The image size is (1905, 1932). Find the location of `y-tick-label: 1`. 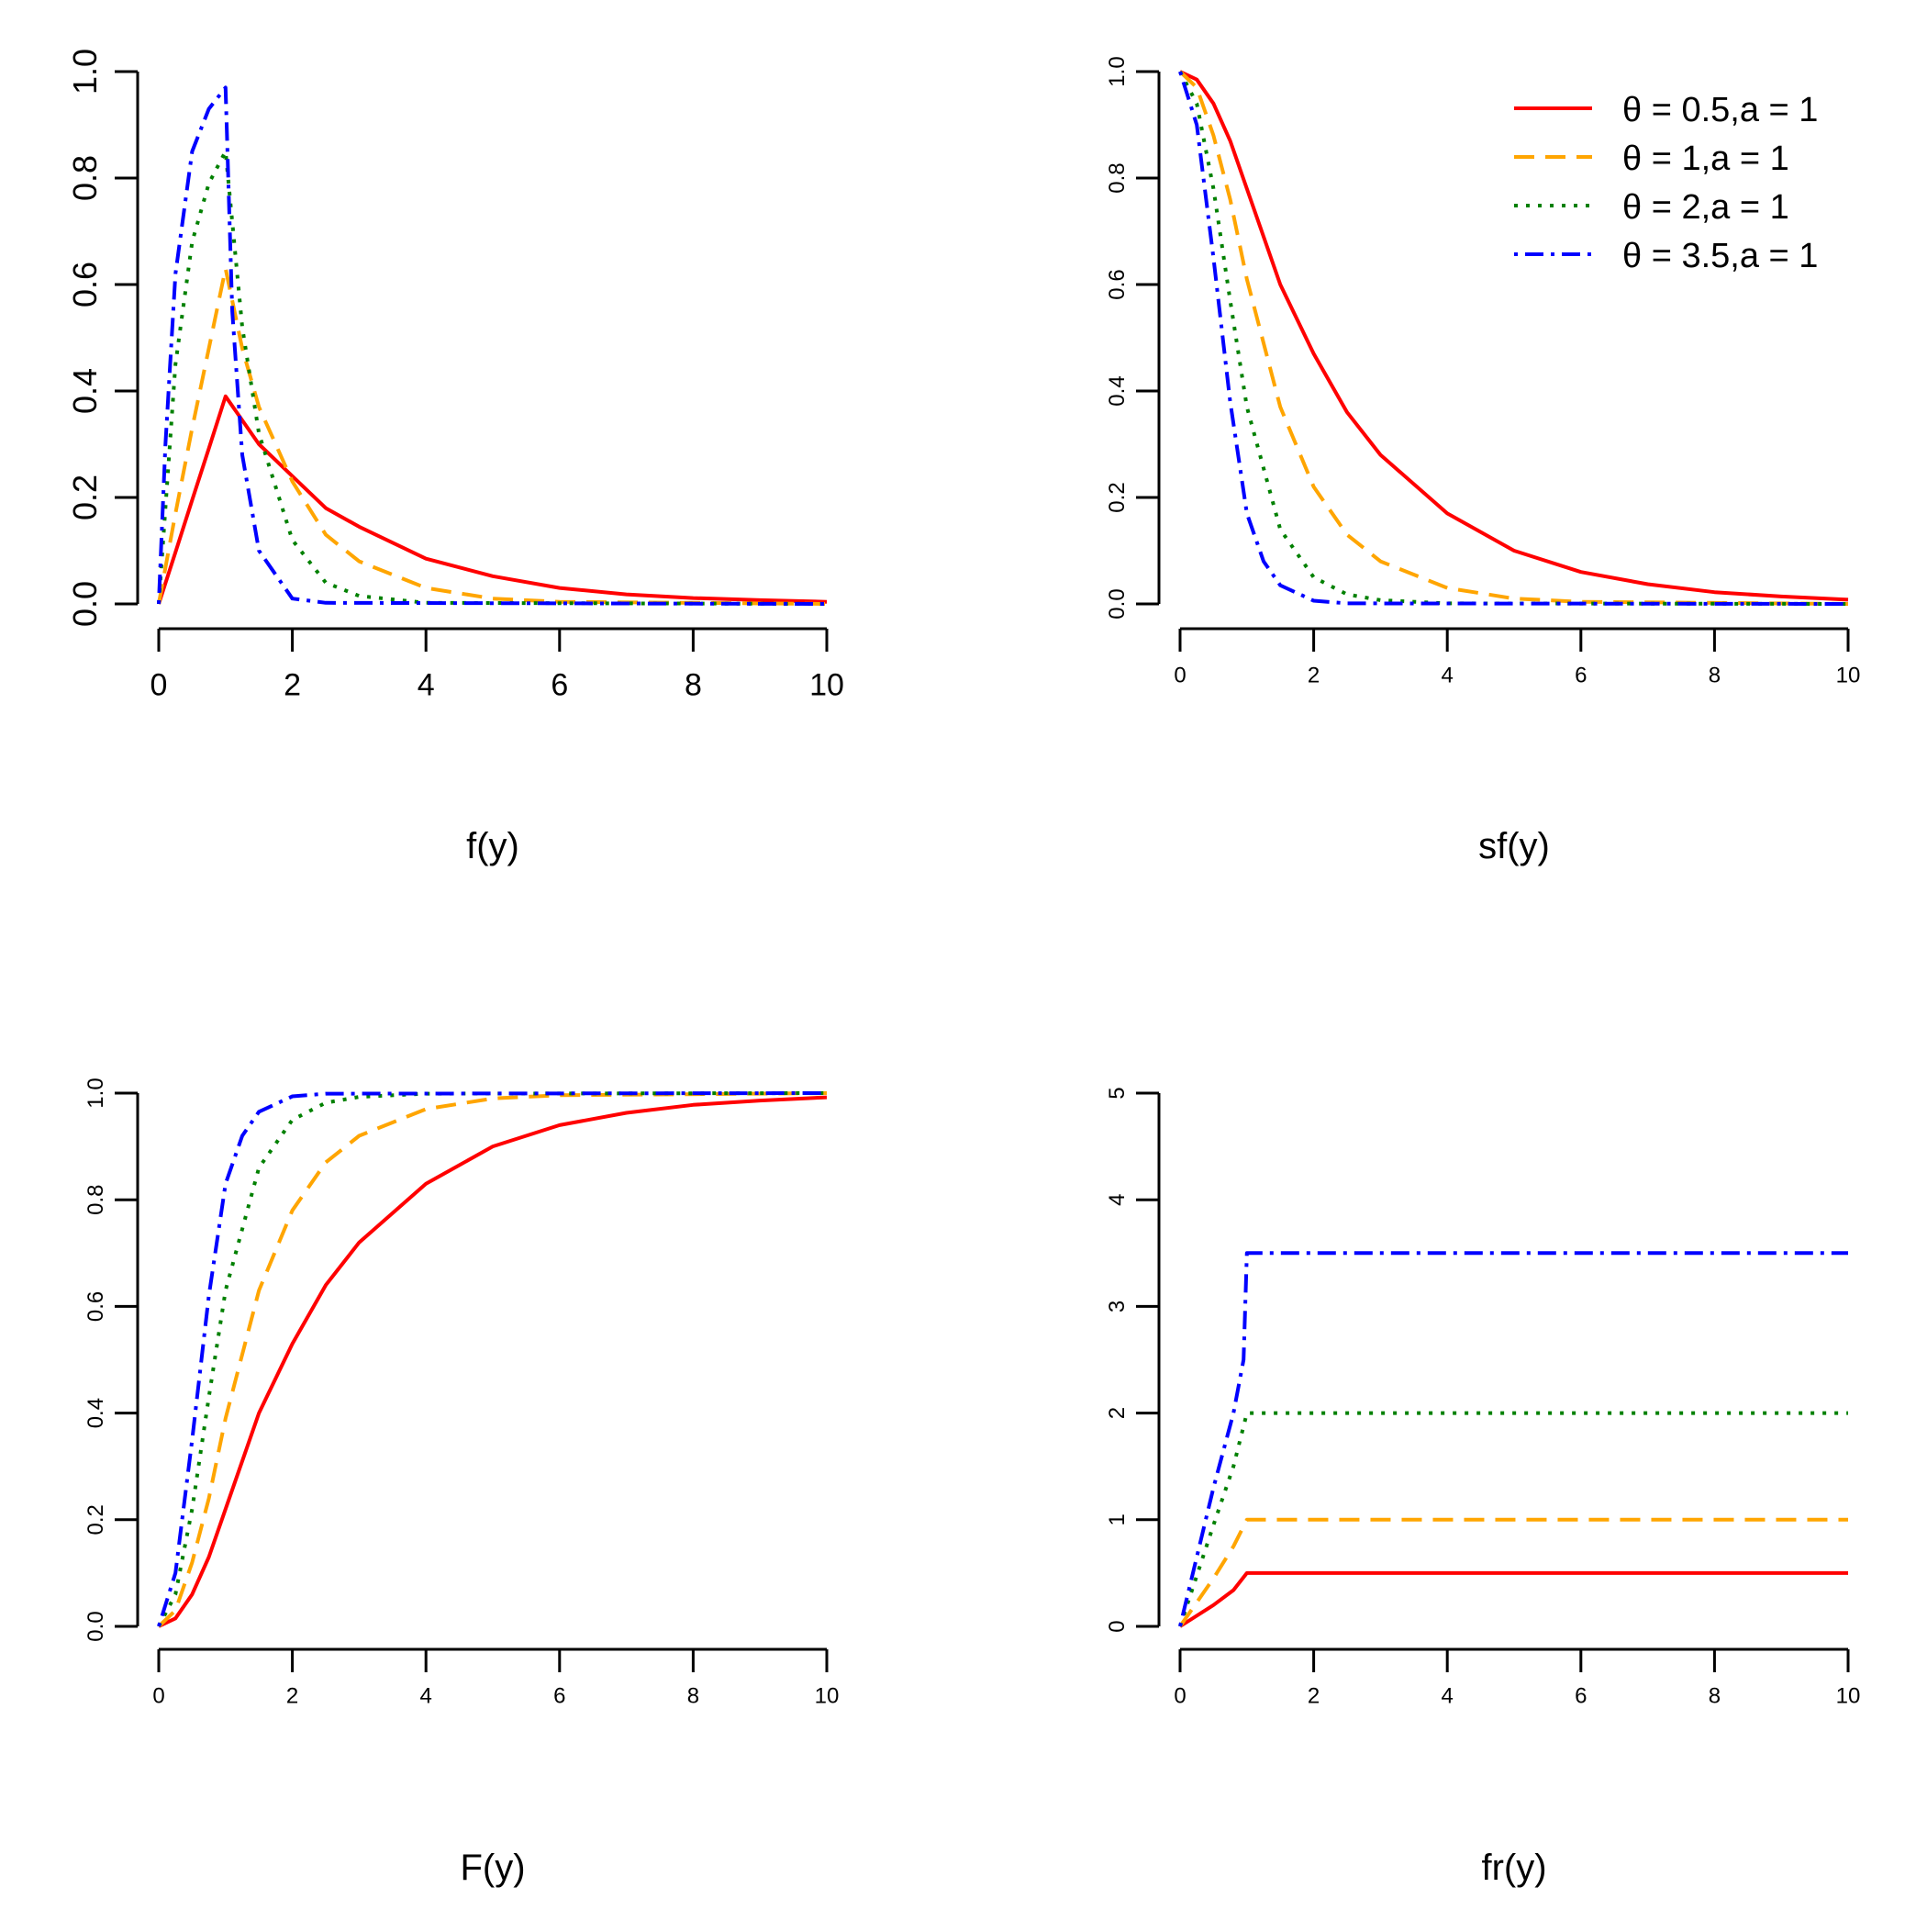

y-tick-label: 1 is located at coordinates (1117, 1519).